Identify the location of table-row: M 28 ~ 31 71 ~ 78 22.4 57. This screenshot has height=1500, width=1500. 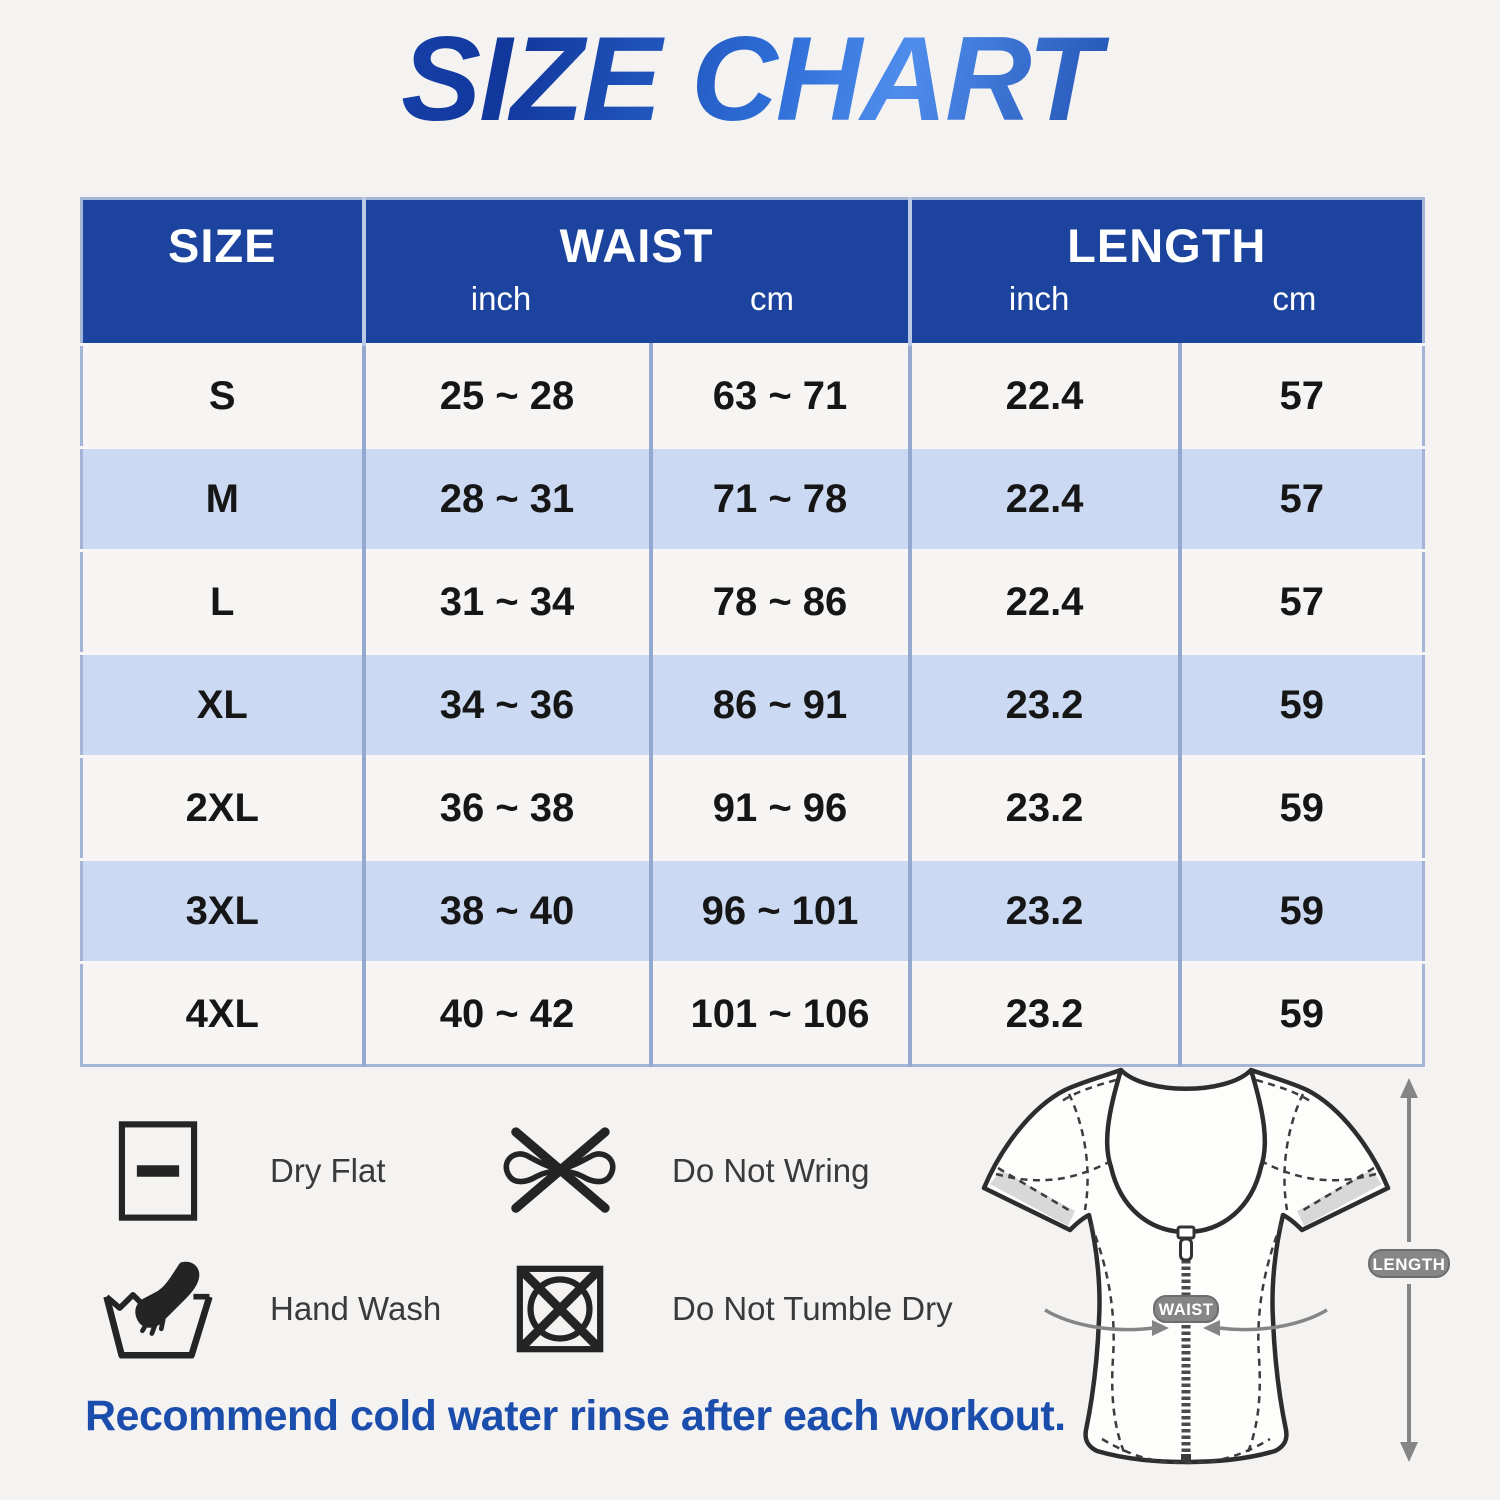
(752, 498).